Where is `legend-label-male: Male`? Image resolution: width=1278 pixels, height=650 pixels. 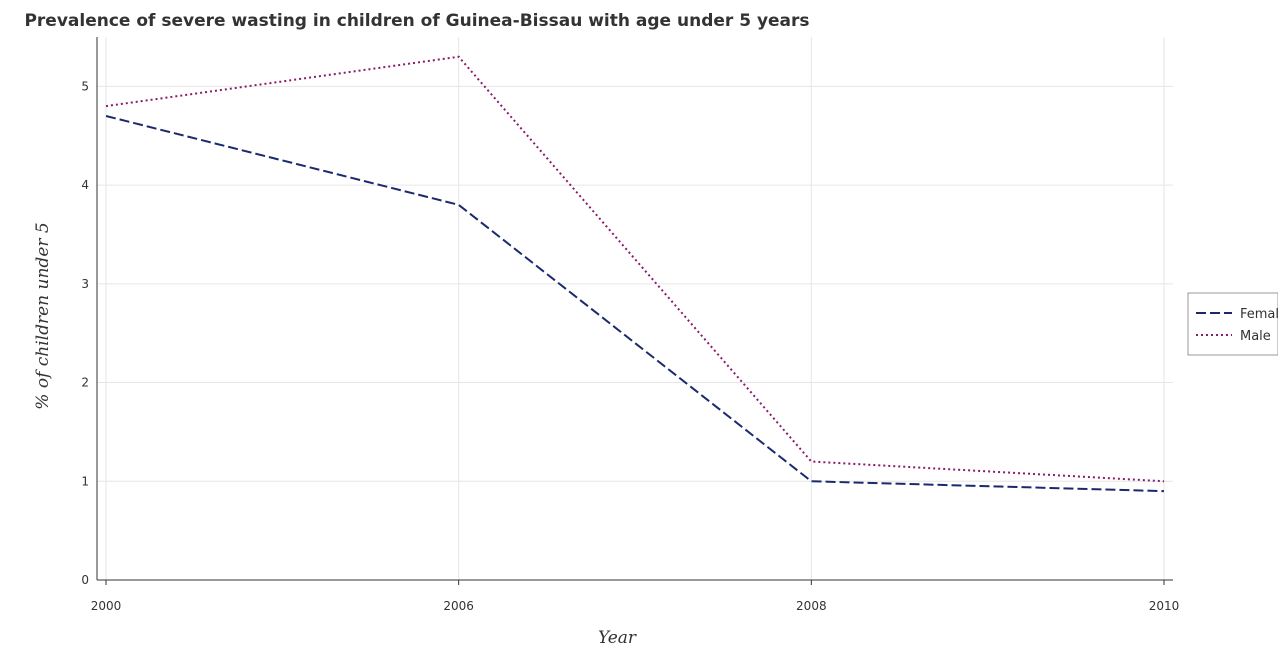 legend-label-male: Male is located at coordinates (1255, 336).